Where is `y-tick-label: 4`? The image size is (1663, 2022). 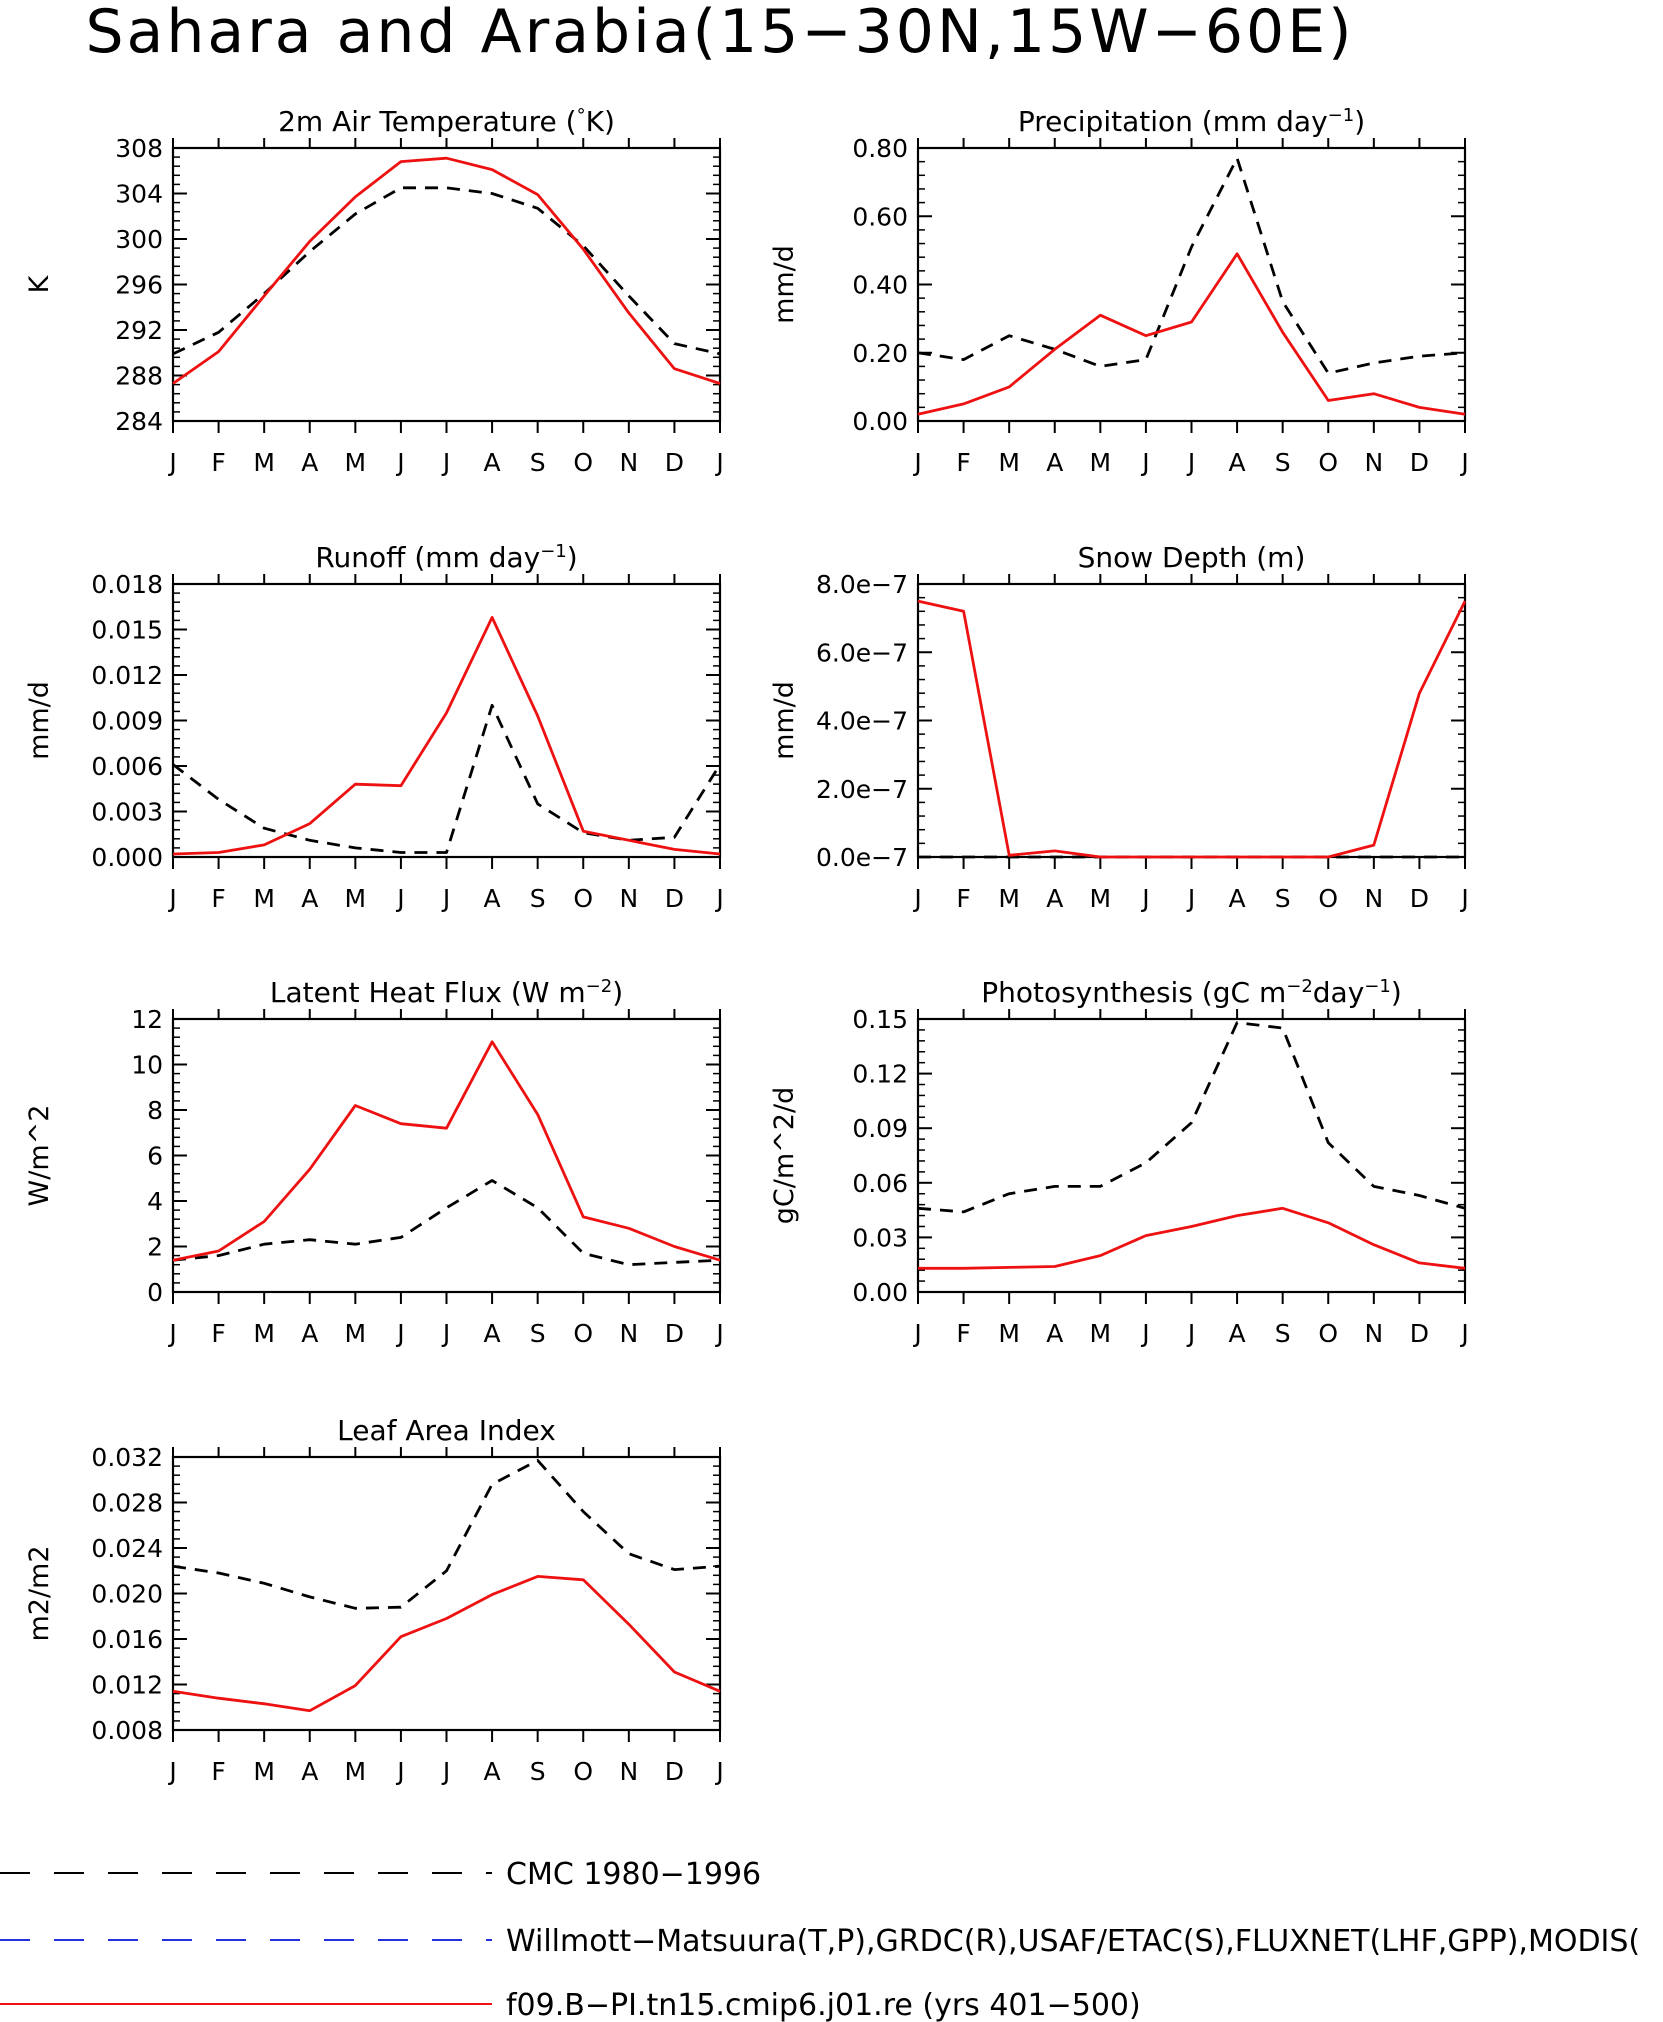
y-tick-label: 4 is located at coordinates (155, 1201).